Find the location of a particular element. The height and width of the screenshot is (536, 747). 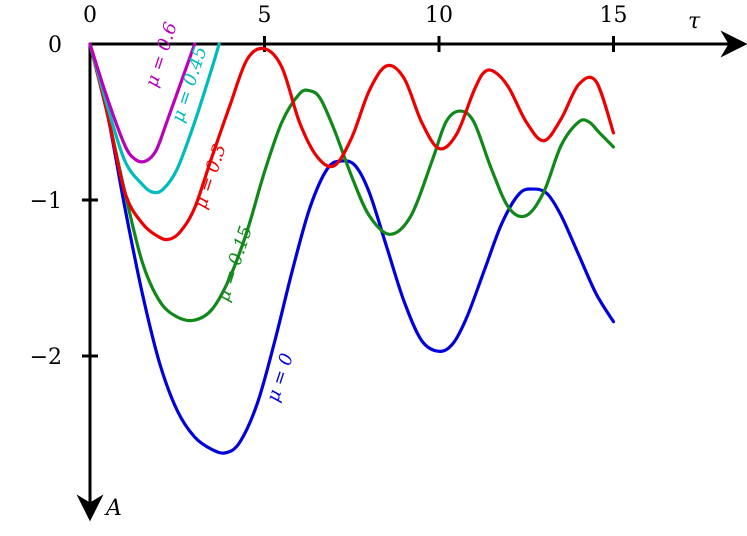

y-axis-label: A is located at coordinates (113, 508).